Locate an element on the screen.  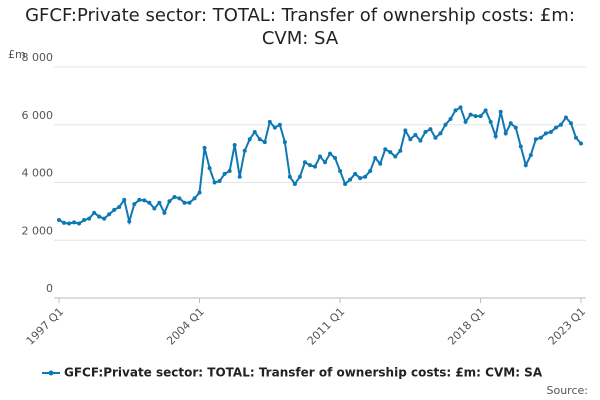
y-tick-label: 2 000 is located at coordinates (38, 230).